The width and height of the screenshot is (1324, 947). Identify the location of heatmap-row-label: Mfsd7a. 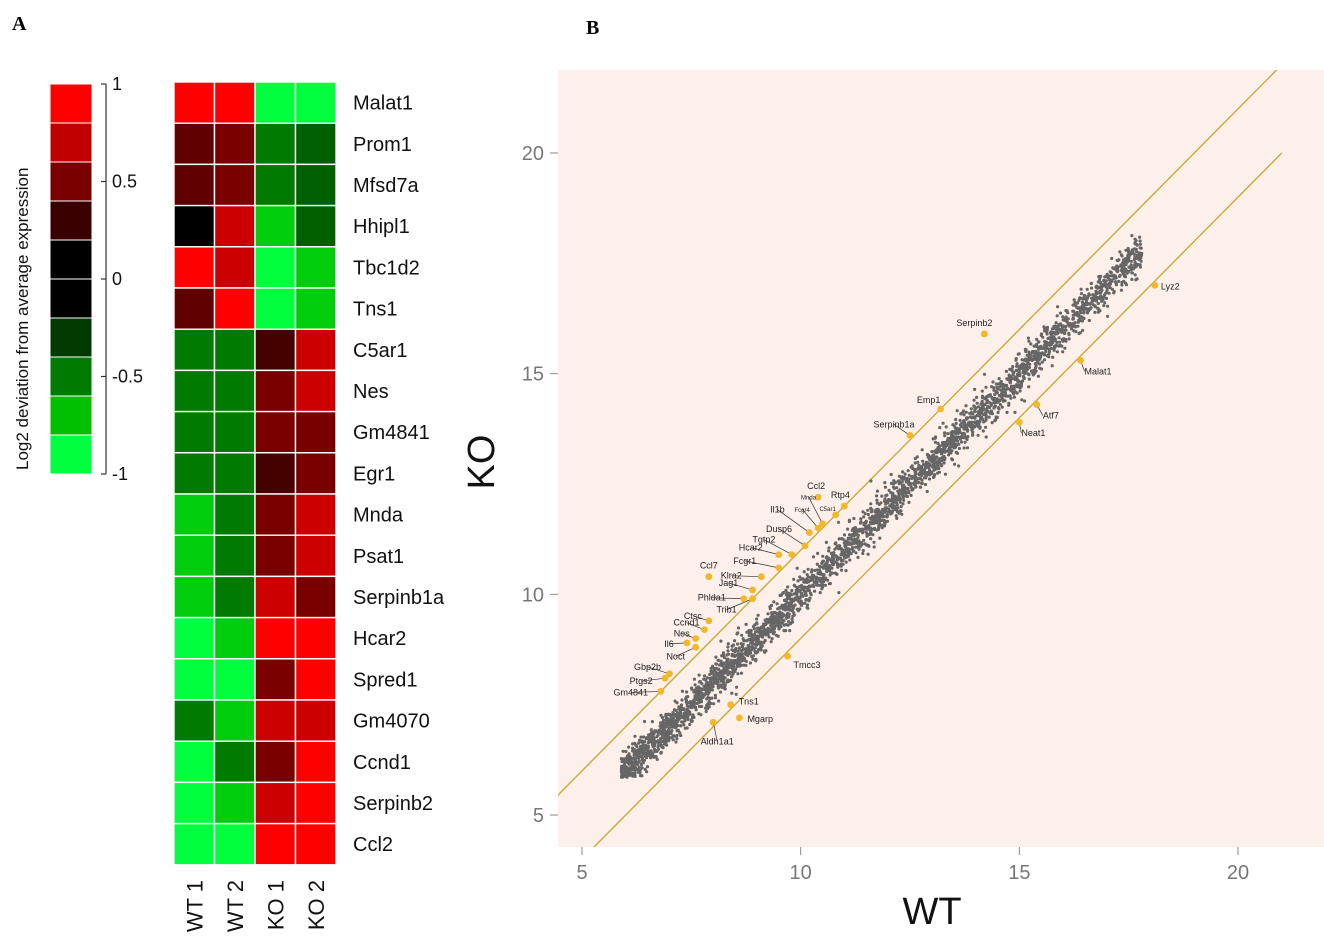
(386, 186).